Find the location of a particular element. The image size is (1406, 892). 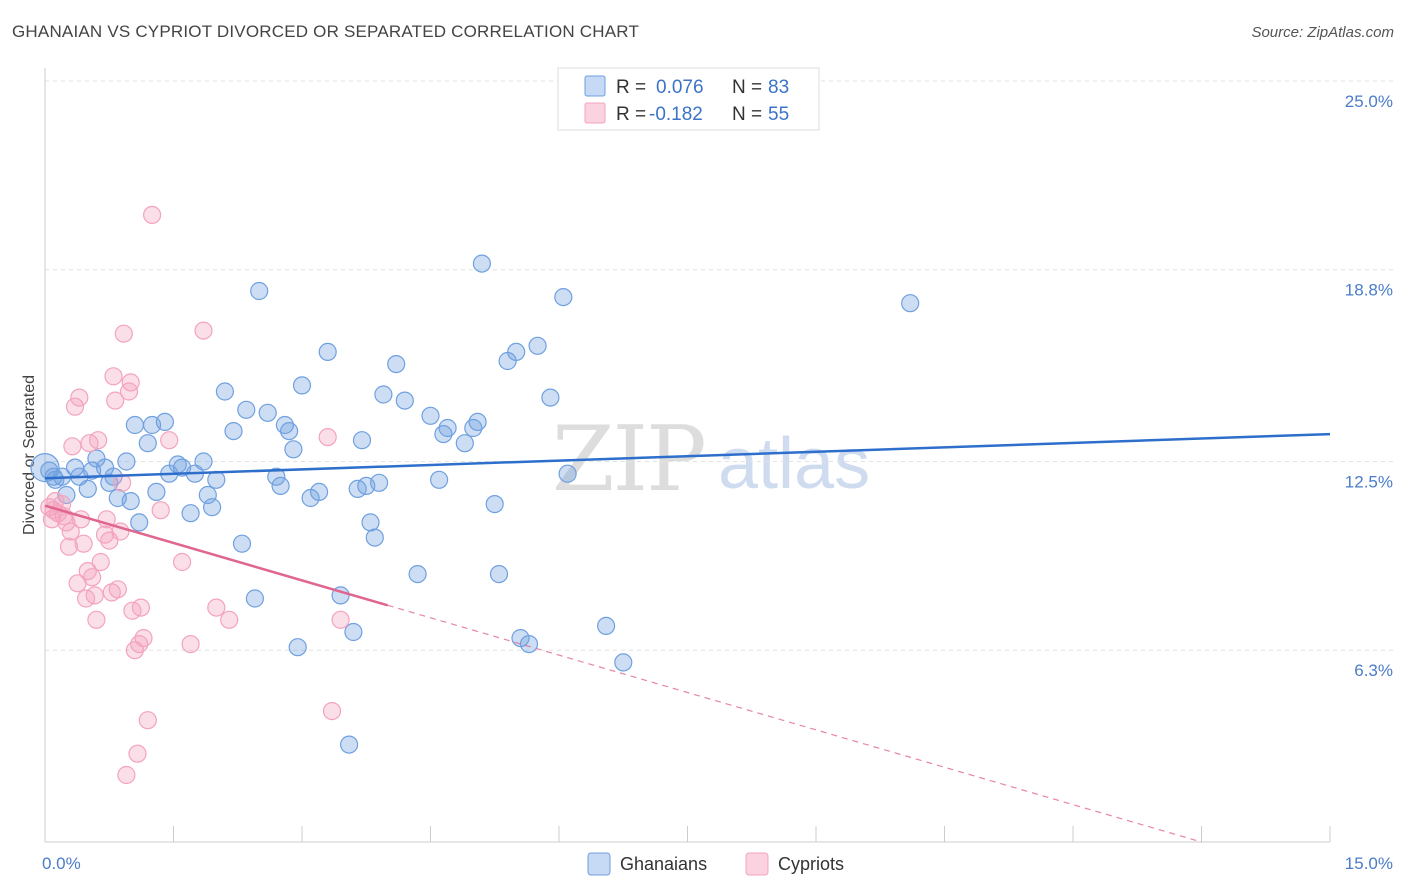

x-tick-label-min: 0.0% is located at coordinates (61, 863).